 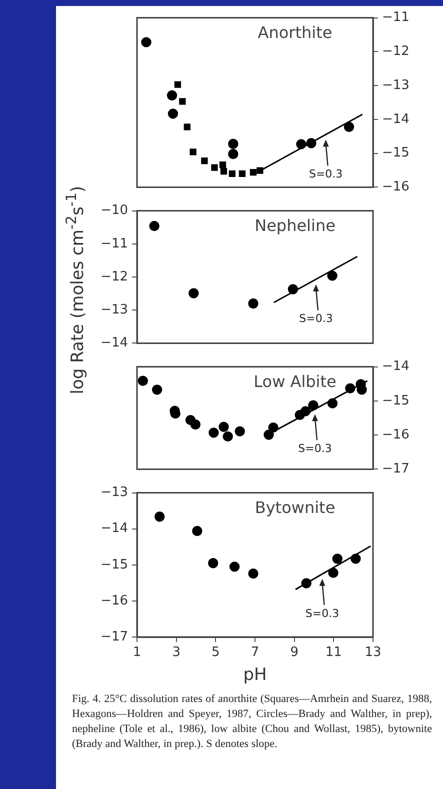 I want to click on x-tick-label: 13, so click(x=373, y=652).